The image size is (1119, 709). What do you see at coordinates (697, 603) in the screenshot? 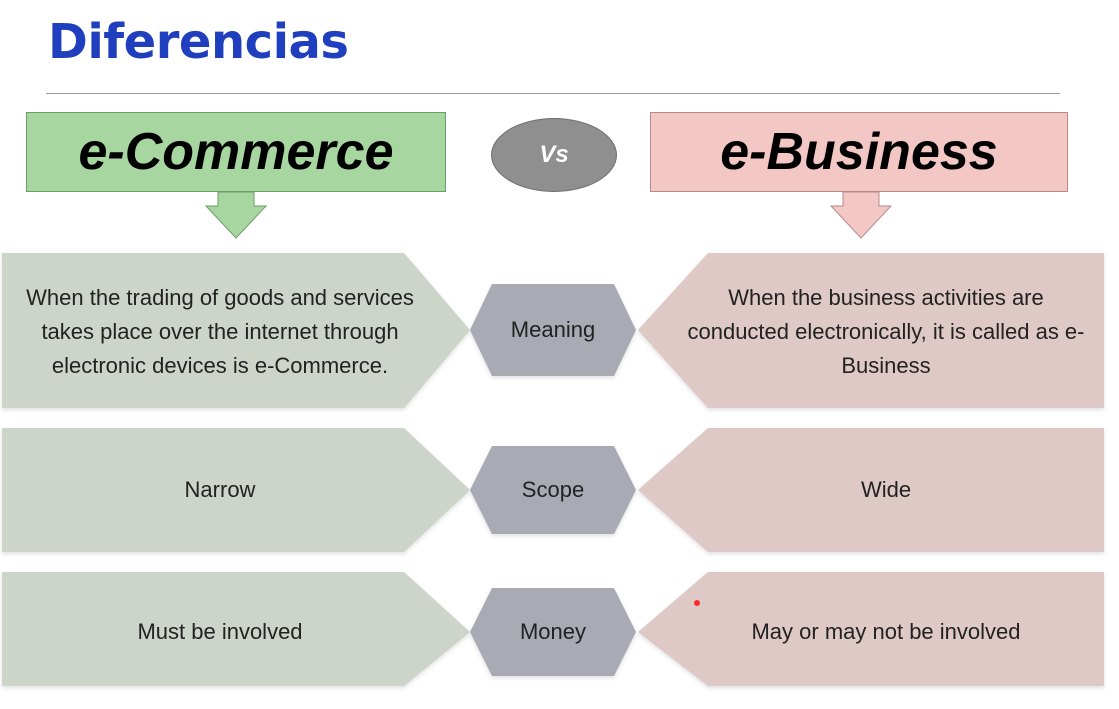
I see `laser-pointer-dot` at bounding box center [697, 603].